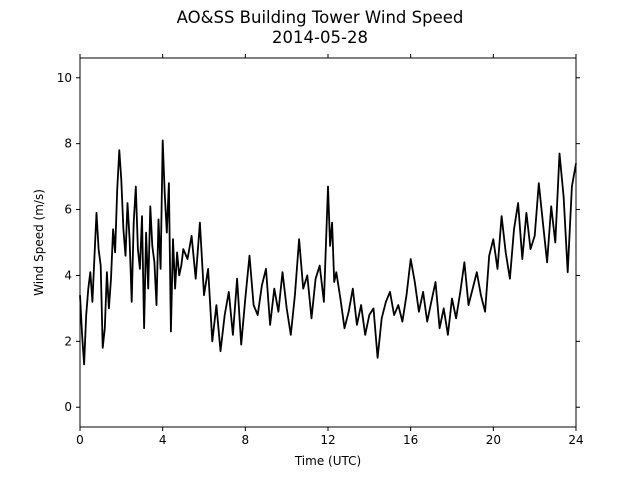  I want to click on x-tick-label: 16, so click(410, 440).